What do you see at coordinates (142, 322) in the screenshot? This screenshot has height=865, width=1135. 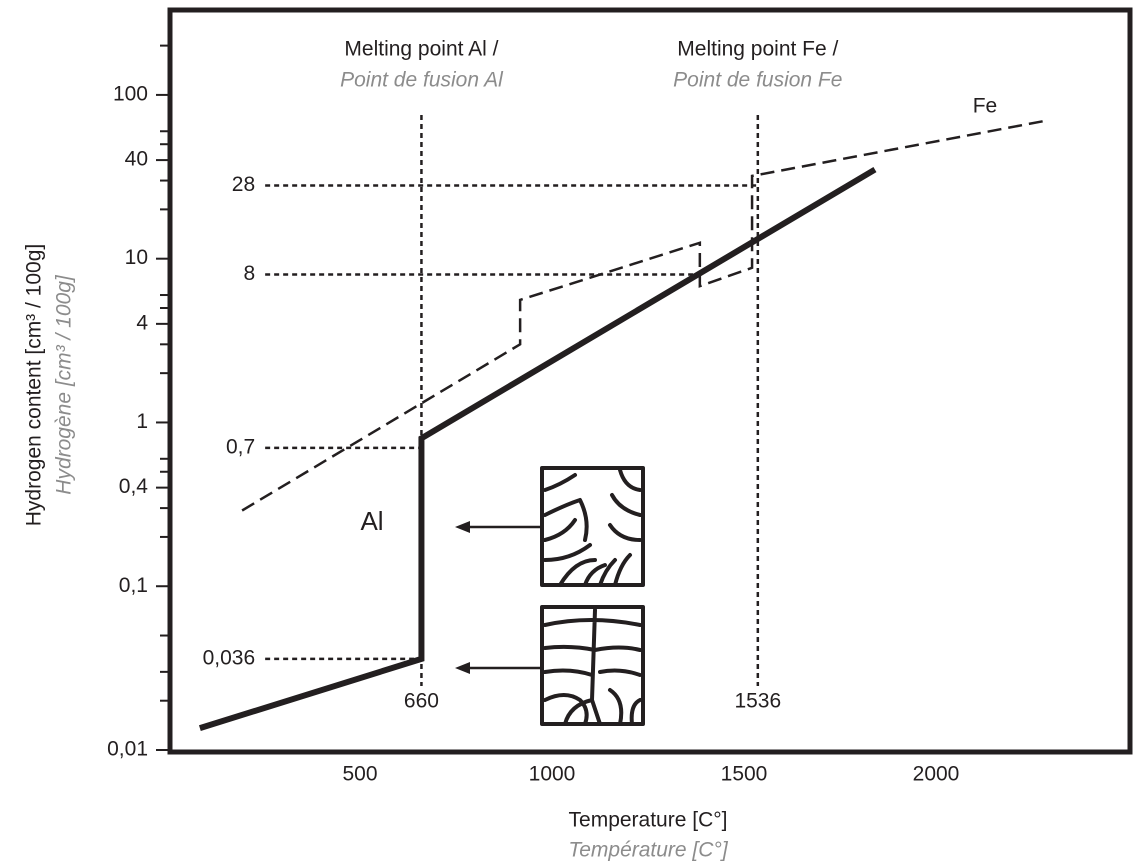 I see `y-tick-label: 4` at bounding box center [142, 322].